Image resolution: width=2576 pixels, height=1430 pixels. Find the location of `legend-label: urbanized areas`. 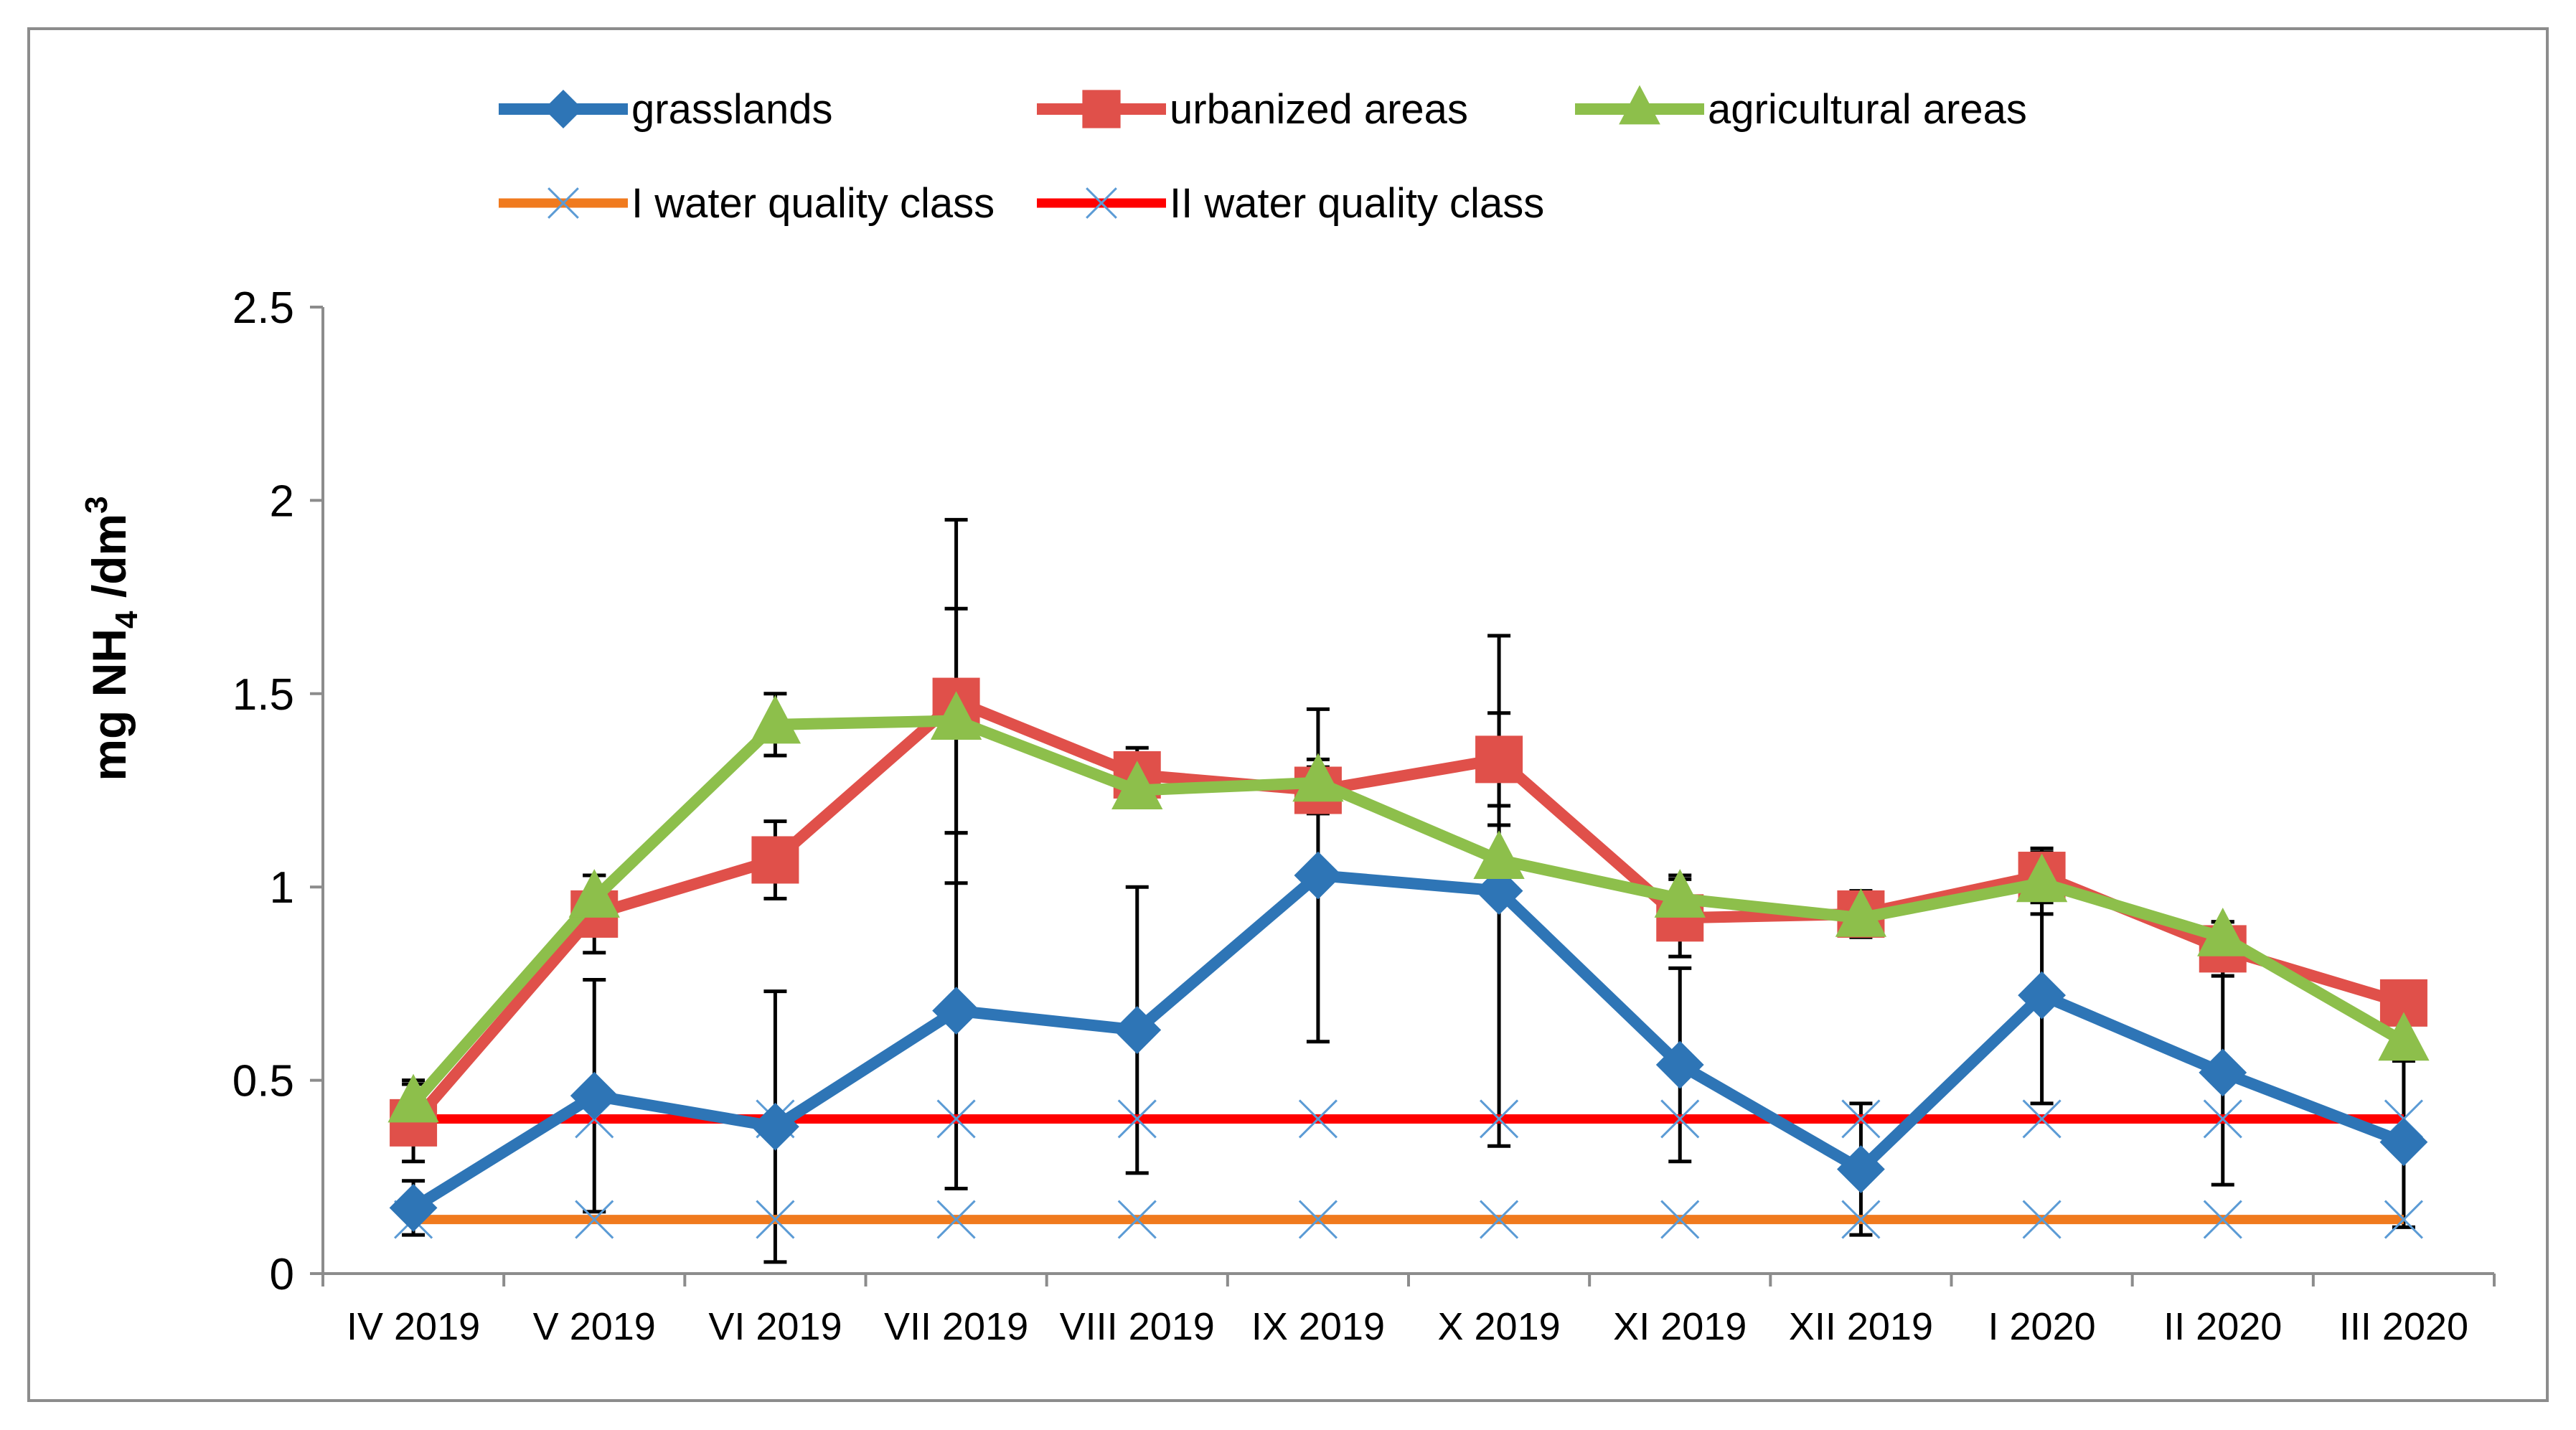

legend-label: urbanized areas is located at coordinates (1319, 109).